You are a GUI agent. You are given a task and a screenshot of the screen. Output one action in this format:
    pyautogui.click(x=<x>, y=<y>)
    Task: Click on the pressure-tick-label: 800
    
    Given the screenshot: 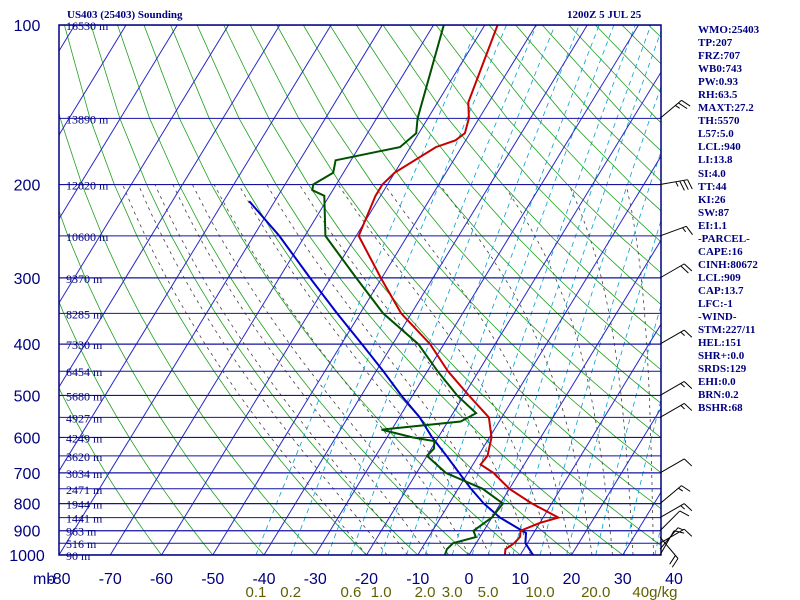 What is the action you would take?
    pyautogui.click(x=27, y=505)
    